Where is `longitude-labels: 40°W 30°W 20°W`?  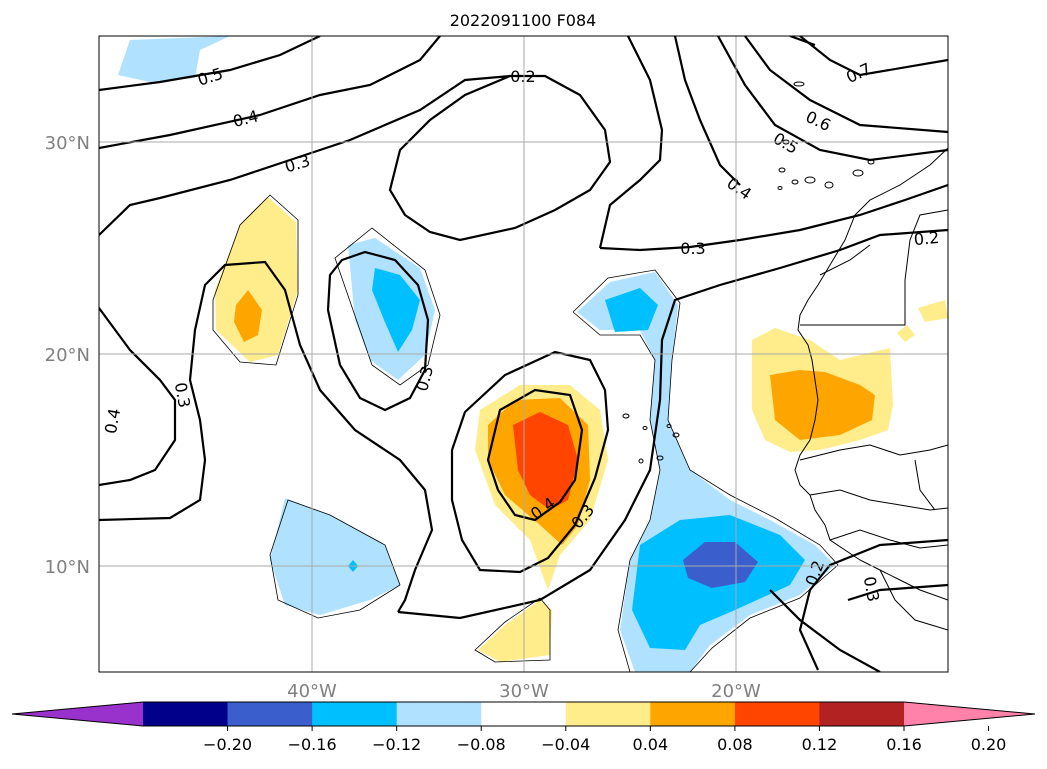 longitude-labels: 40°W 30°W 20°W is located at coordinates (524, 691).